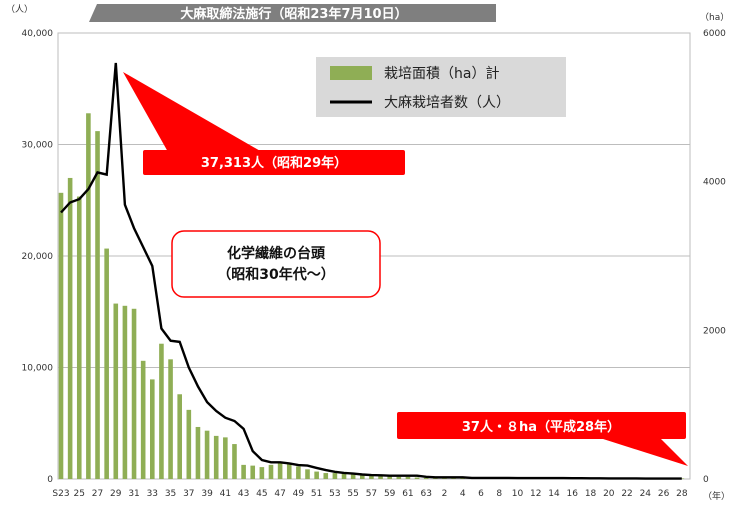 The height and width of the screenshot is (506, 733). Describe the element at coordinates (188, 494) in the screenshot. I see `x-tick-label: 37` at that location.